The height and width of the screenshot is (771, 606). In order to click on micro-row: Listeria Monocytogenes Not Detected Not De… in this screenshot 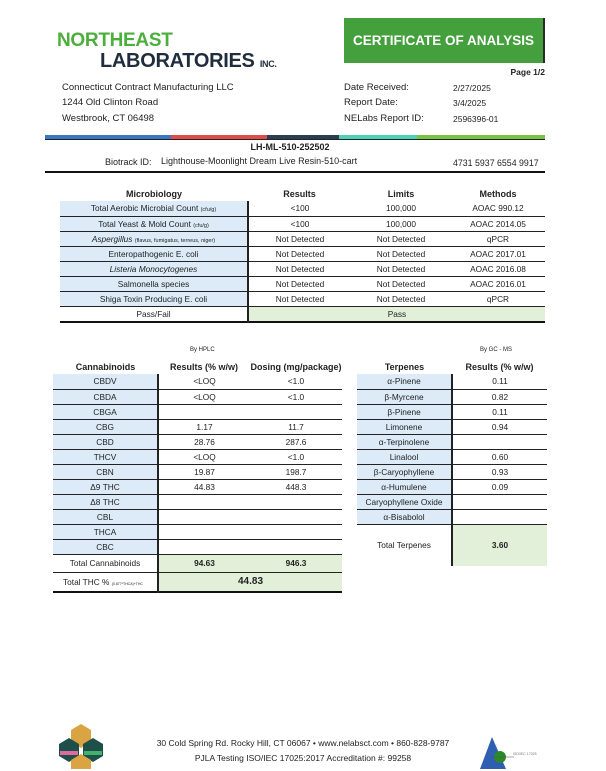, I will do `click(302, 269)`.